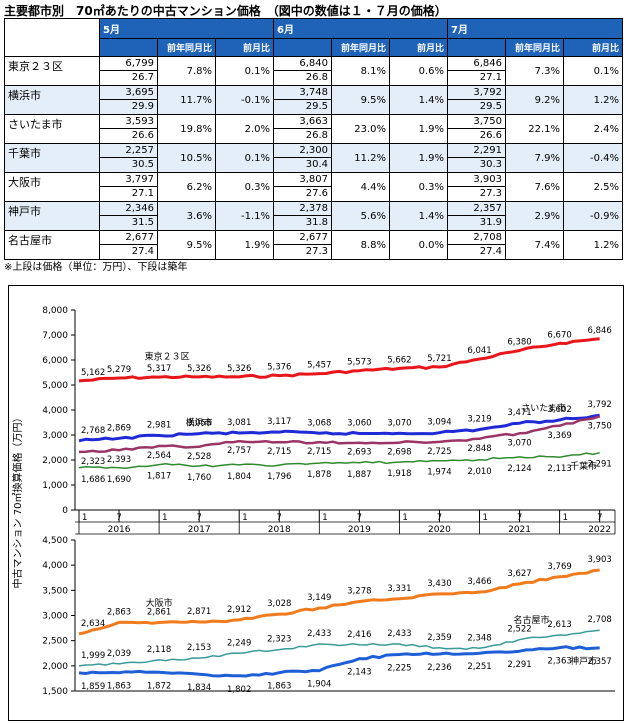  I want to click on yoy-change-cell: 7.6%, so click(535, 187).